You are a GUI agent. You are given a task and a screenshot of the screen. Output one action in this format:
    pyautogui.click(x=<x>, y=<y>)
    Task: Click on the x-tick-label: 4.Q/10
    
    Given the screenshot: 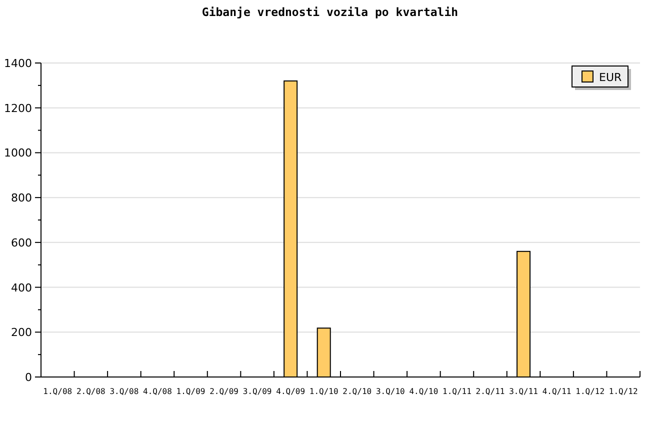 What is the action you would take?
    pyautogui.click(x=423, y=391)
    